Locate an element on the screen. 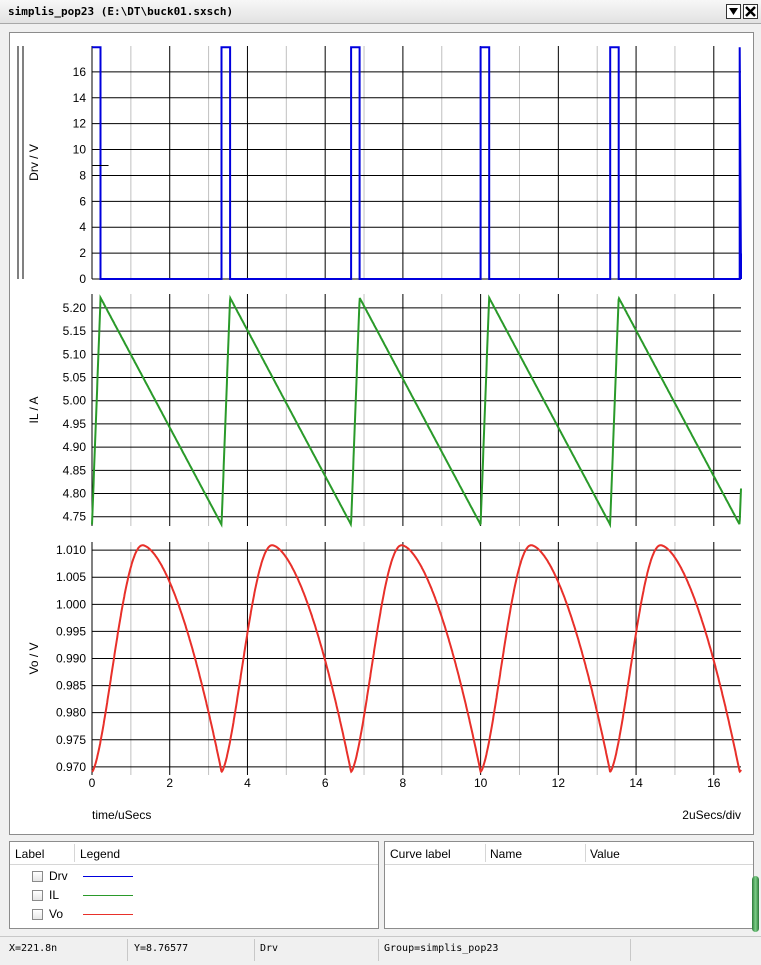 This screenshot has height=965, width=761. y-tick-label: 0.975 is located at coordinates (71, 740).